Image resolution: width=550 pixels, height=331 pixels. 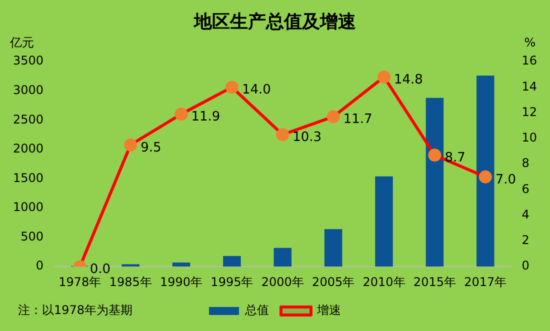 What do you see at coordinates (530, 86) in the screenshot?
I see `y2-tick-label: 14` at bounding box center [530, 86].